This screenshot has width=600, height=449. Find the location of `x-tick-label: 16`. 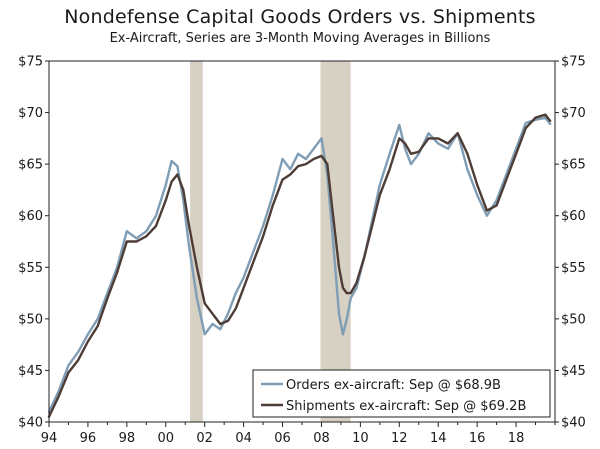

x-tick-label: 16 is located at coordinates (477, 438).